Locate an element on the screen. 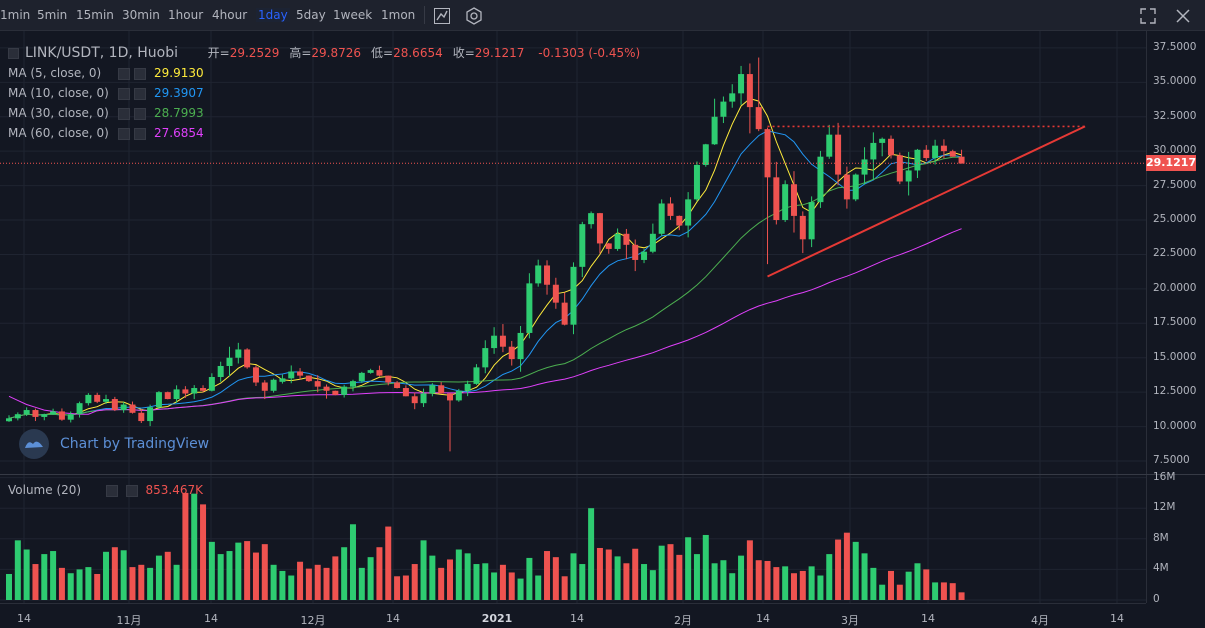 The height and width of the screenshot is (628, 1205). chart-style-icon is located at coordinates (442, 16).